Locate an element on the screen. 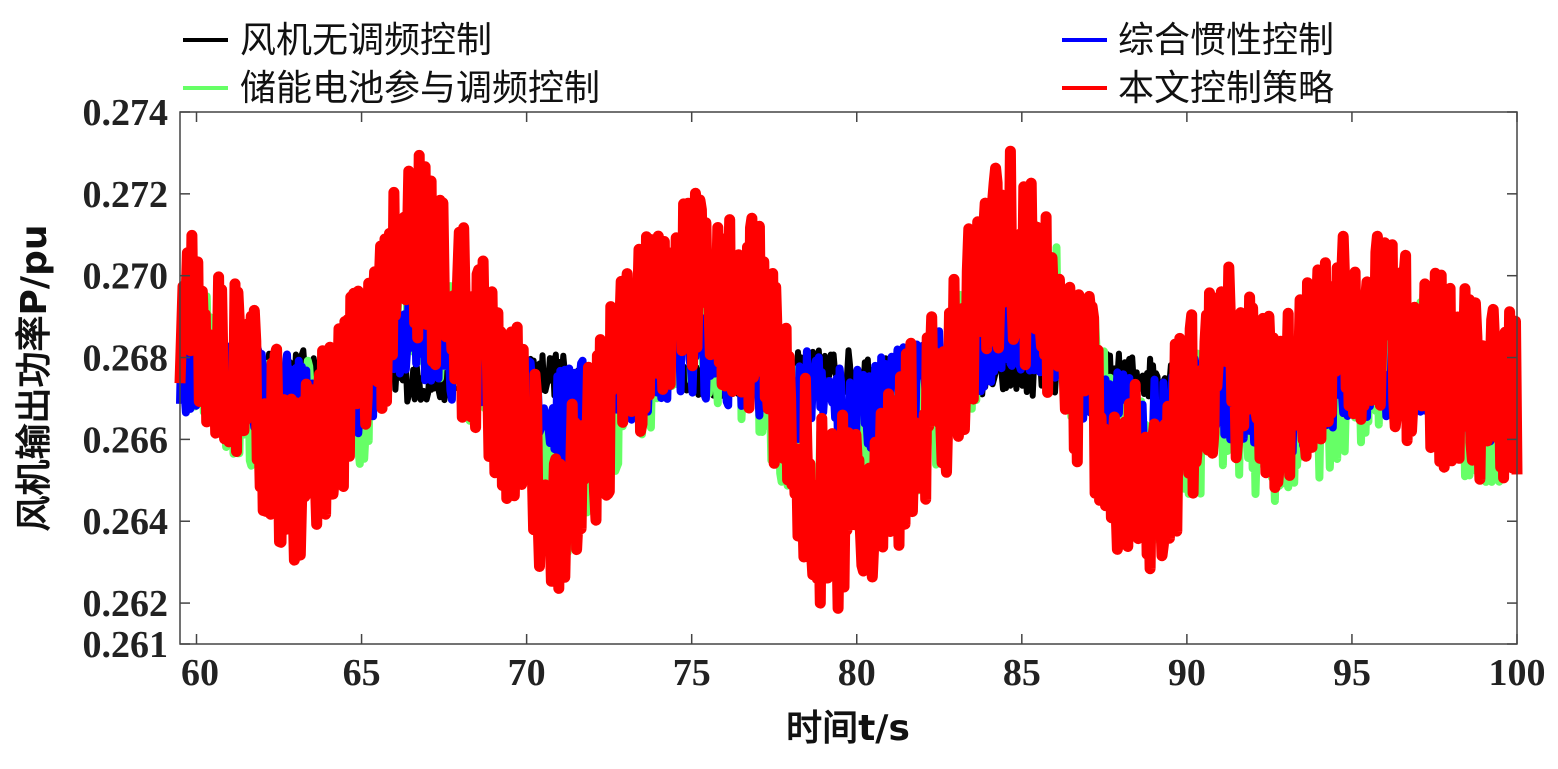 This screenshot has width=1558, height=769. y-tick-label: 0.262 is located at coordinates (126, 604).